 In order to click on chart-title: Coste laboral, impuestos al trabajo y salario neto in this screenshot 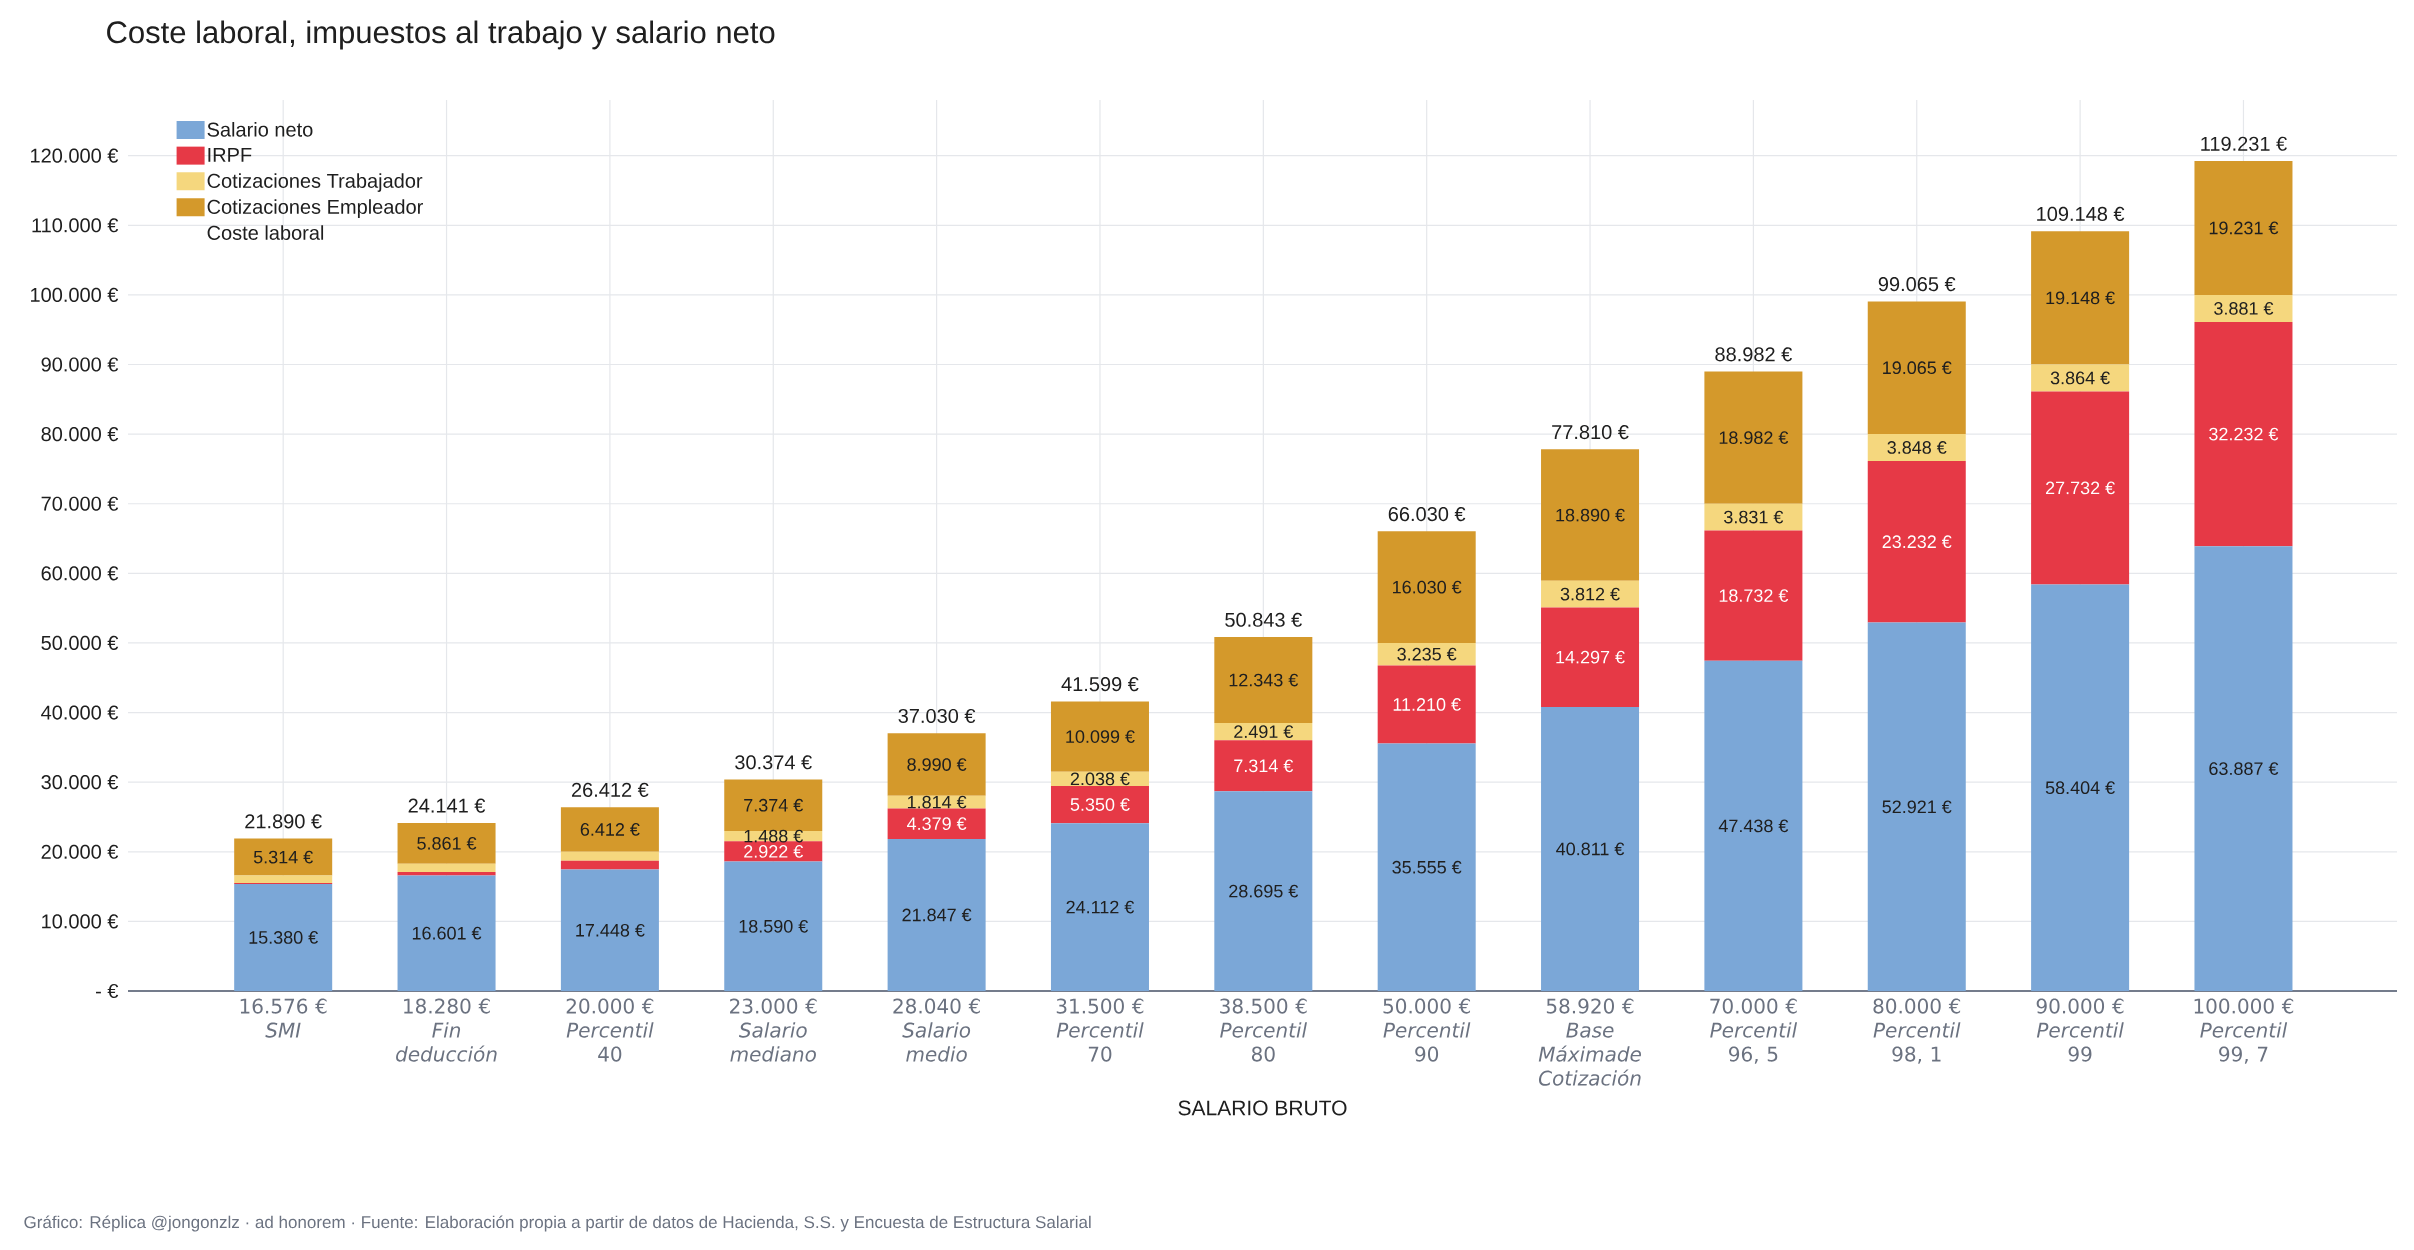, I will do `click(441, 35)`.